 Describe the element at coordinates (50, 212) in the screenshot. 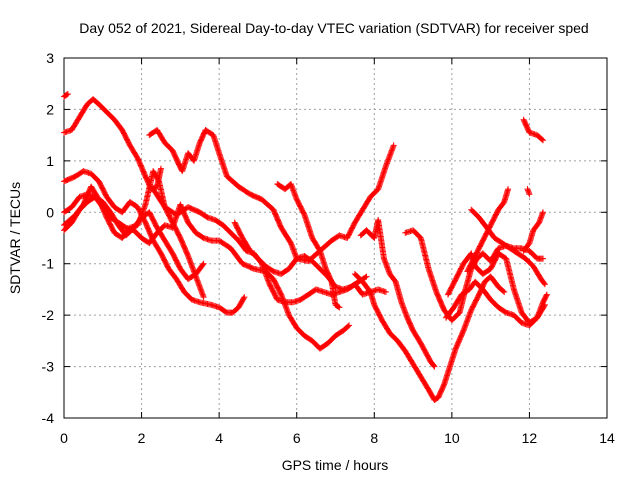

I see `y-tick-label: 0` at that location.